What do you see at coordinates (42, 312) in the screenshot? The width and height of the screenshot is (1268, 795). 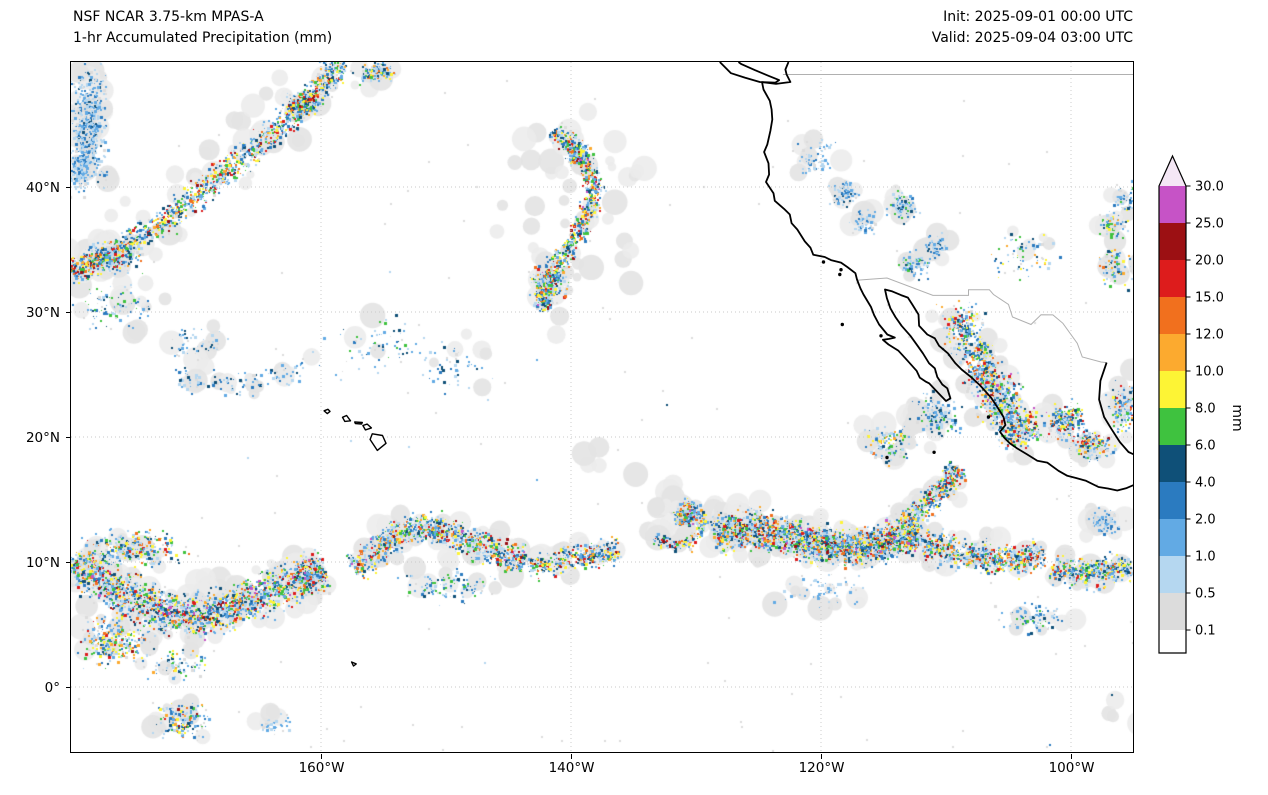 I see `y-tick-label: 30°N` at bounding box center [42, 312].